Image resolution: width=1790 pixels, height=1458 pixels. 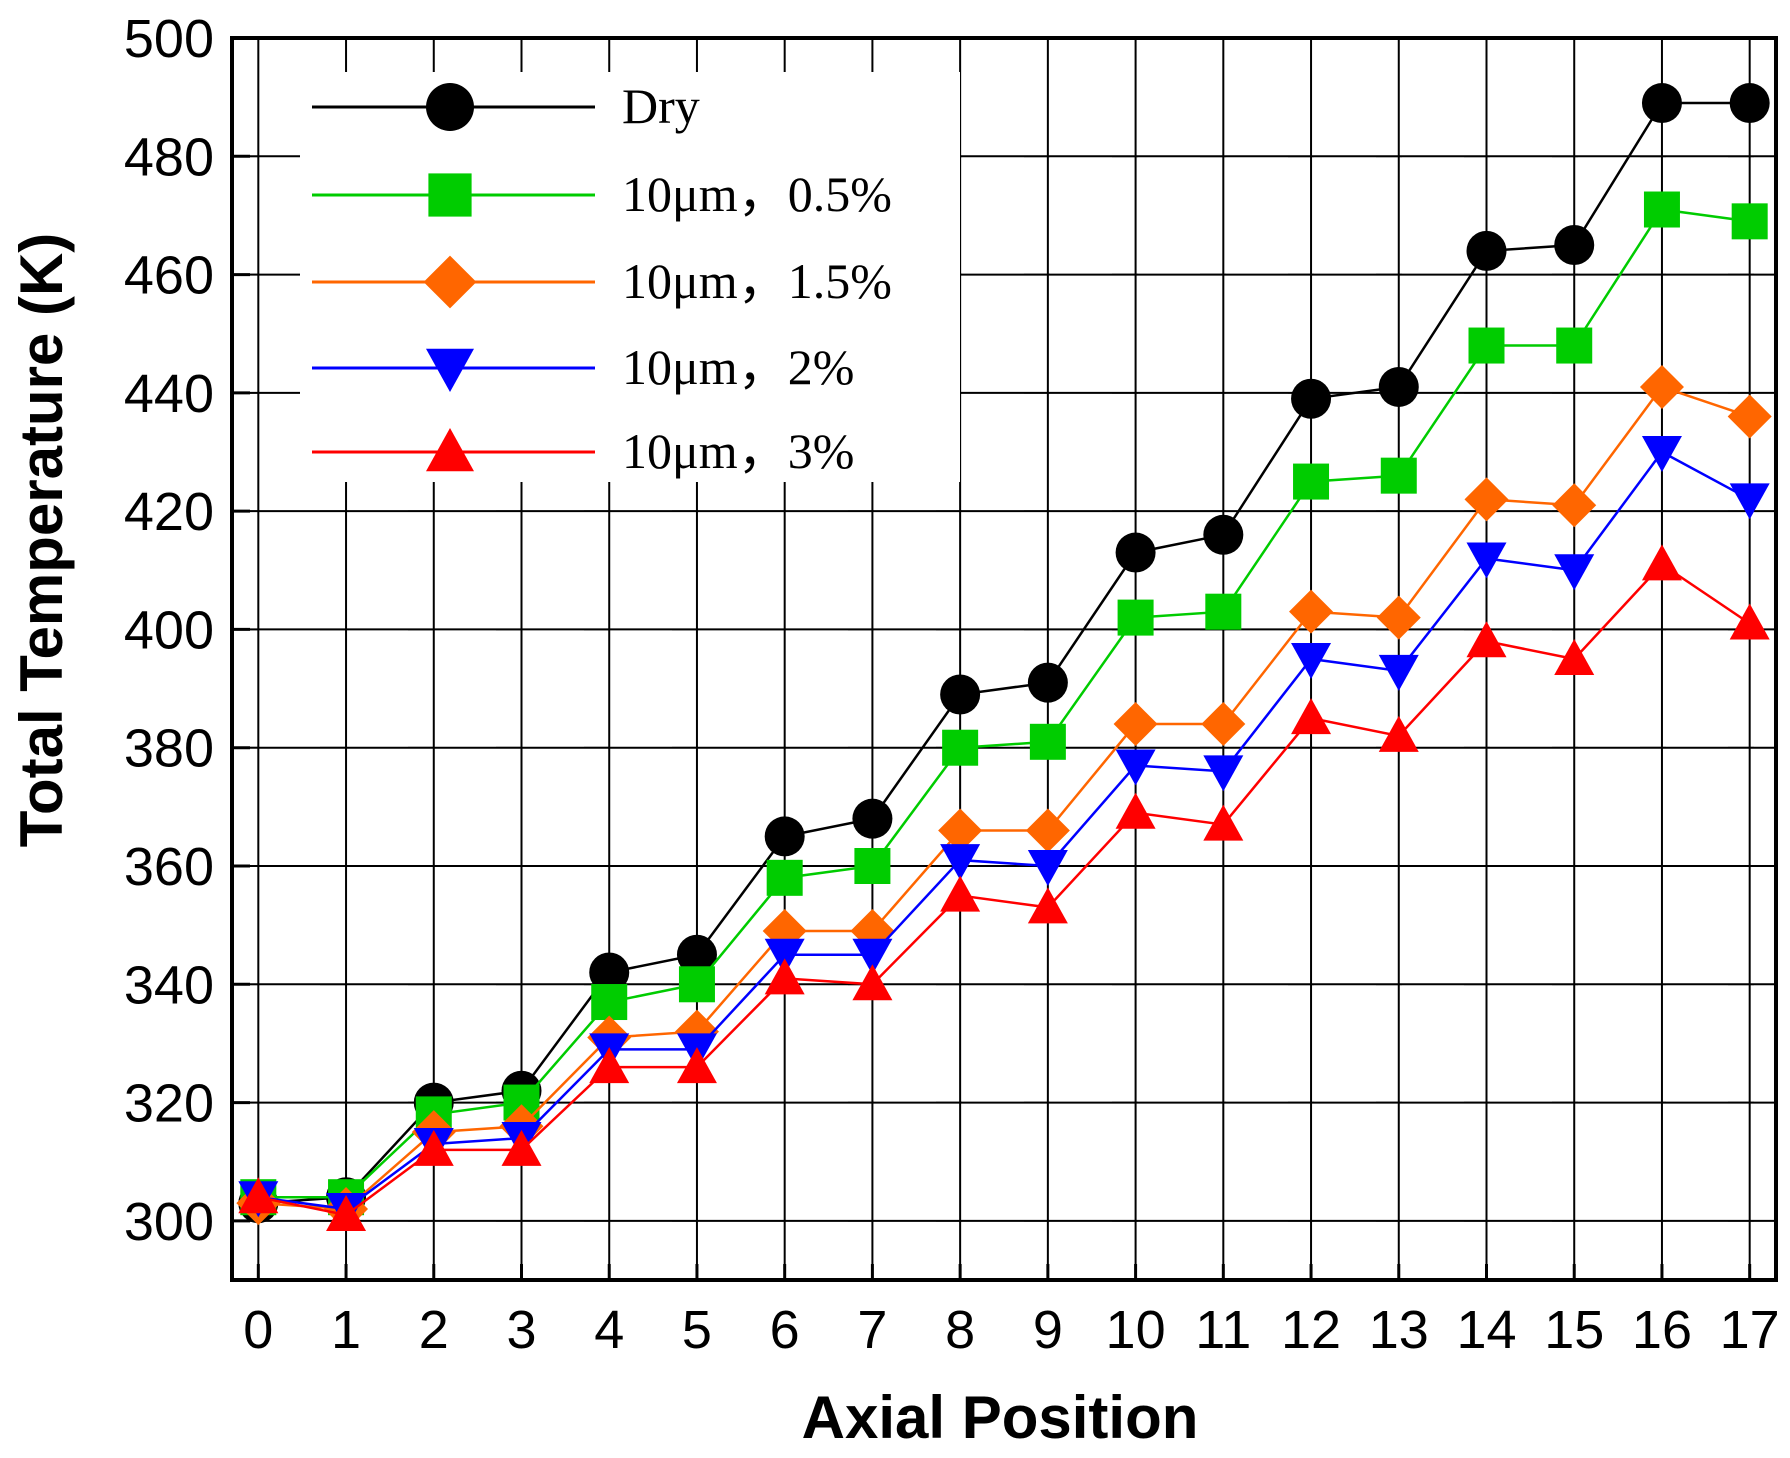 What do you see at coordinates (169, 749) in the screenshot?
I see `y-tick-label: 380` at bounding box center [169, 749].